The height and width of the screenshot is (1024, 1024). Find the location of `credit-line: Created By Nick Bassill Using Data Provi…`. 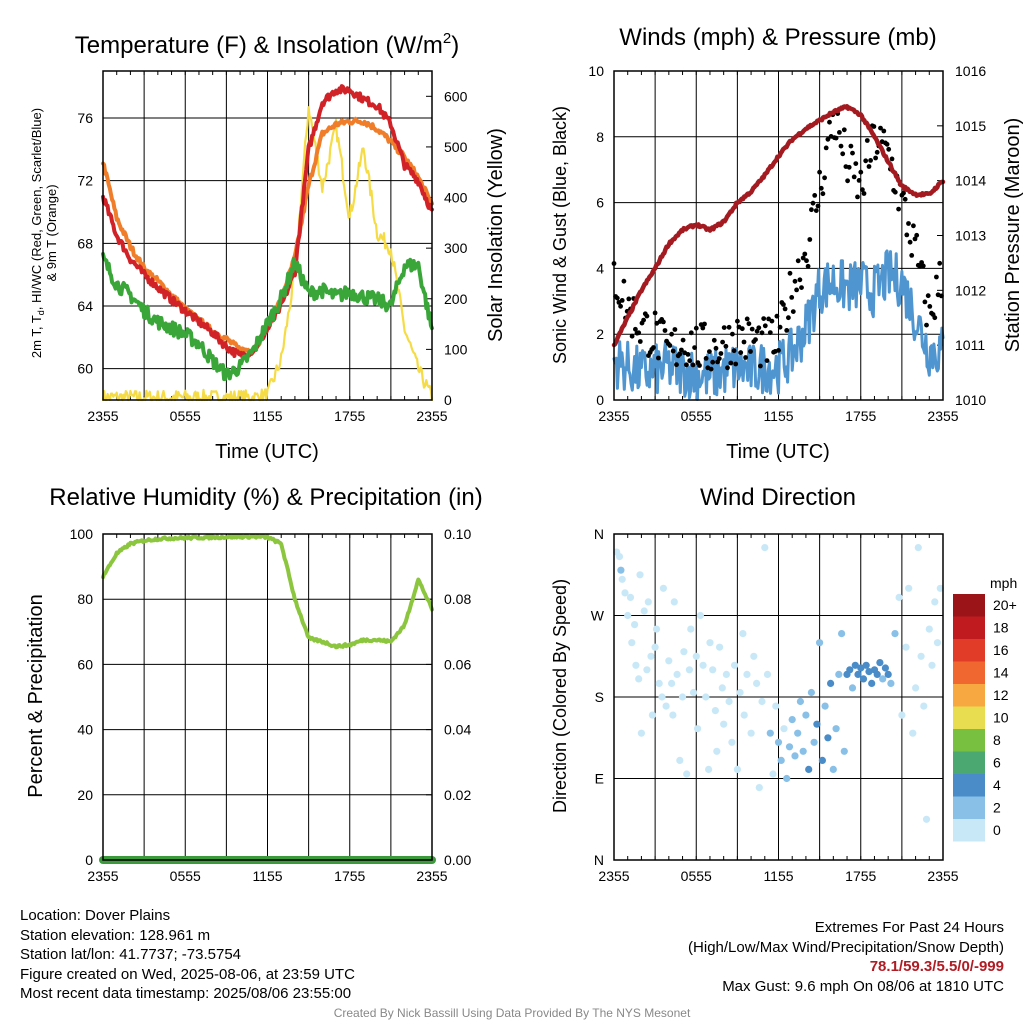

credit-line: Created By Nick Bassill Using Data Provi… is located at coordinates (512, 1013).